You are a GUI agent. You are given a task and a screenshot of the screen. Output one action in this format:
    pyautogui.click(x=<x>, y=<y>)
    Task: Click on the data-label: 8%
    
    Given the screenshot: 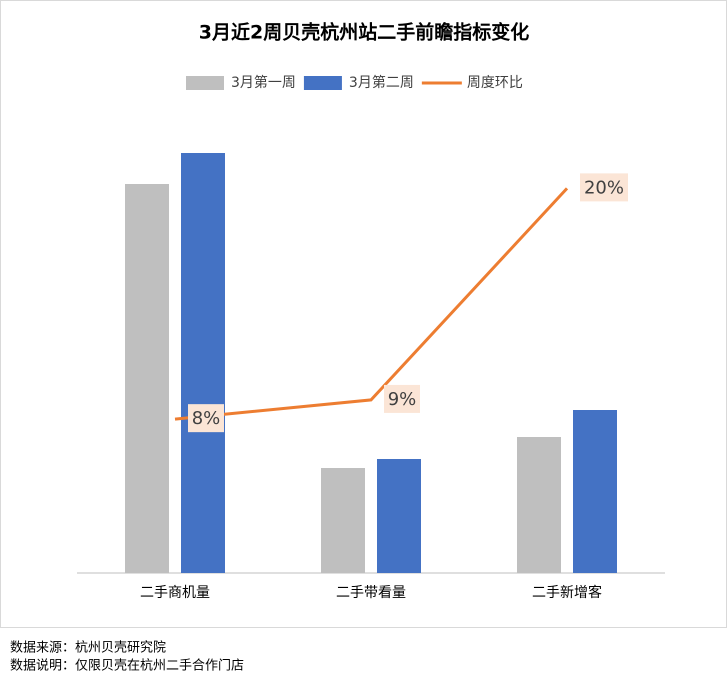 What is the action you would take?
    pyautogui.click(x=206, y=418)
    